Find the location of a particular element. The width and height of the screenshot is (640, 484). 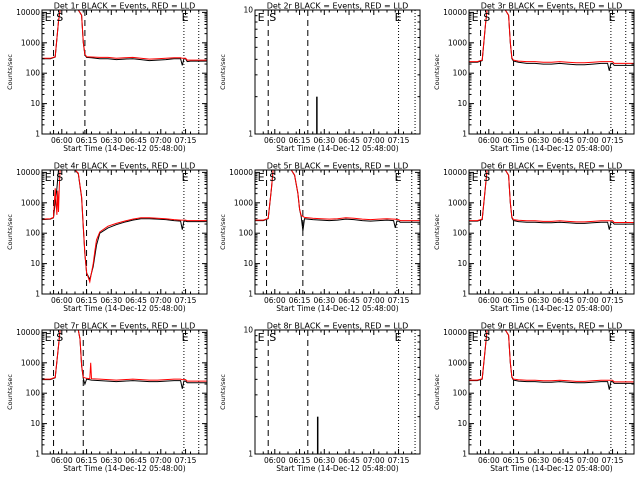

series-line-lld is located at coordinates (551, 196).